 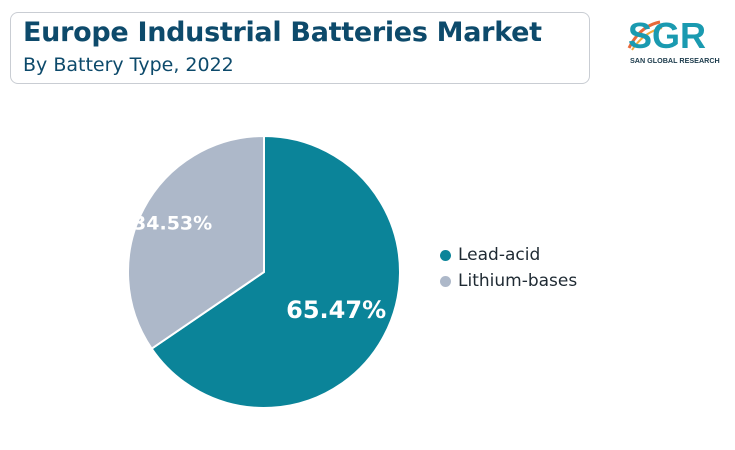 I want to click on pie-slice-lithium-bases, so click(x=196, y=242).